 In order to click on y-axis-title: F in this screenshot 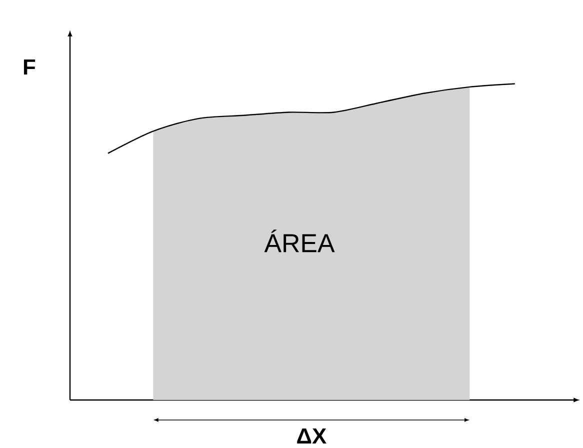, I will do `click(30, 67)`.